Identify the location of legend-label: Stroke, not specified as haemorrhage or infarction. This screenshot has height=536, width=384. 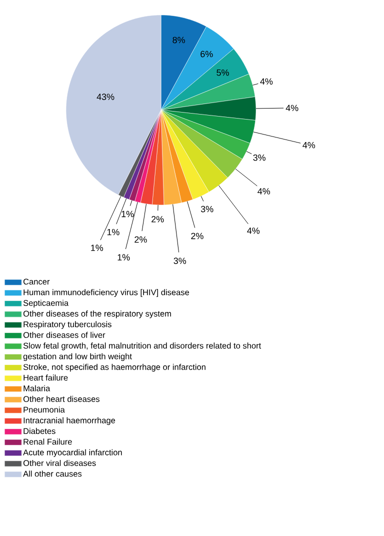
(114, 368).